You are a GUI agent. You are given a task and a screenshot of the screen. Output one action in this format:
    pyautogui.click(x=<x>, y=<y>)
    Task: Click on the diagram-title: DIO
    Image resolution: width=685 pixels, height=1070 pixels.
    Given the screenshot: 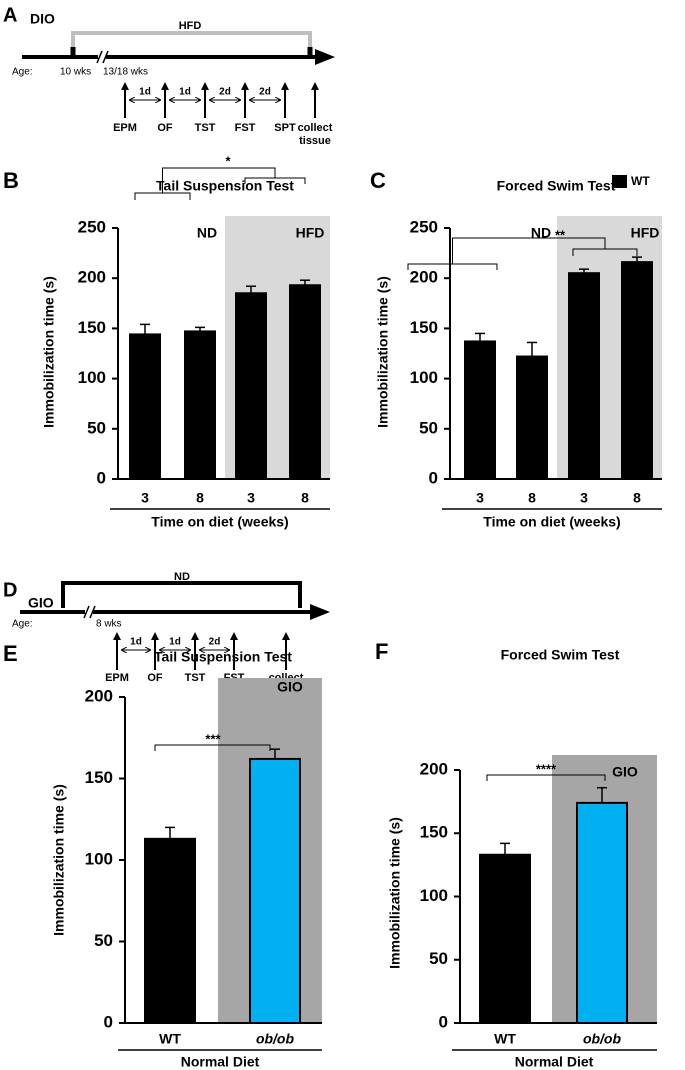 What is the action you would take?
    pyautogui.click(x=42, y=19)
    